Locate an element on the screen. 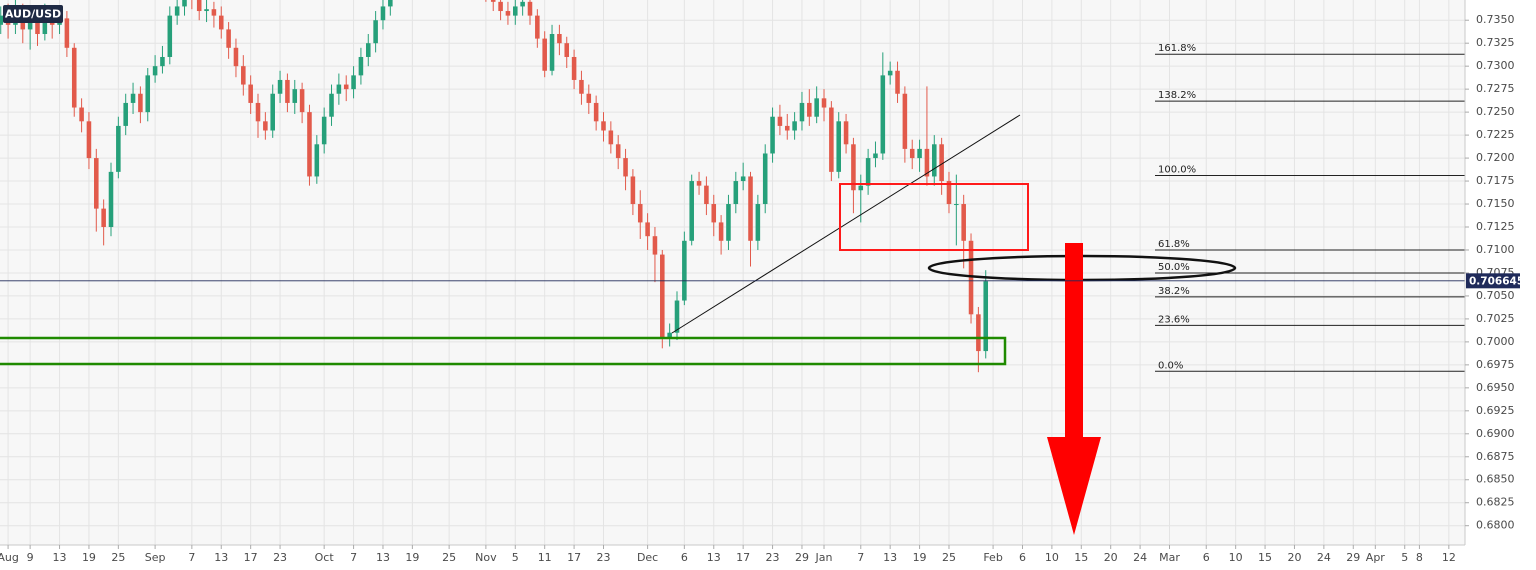 This screenshot has height=570, width=1536. resistance-box is located at coordinates (934, 217).